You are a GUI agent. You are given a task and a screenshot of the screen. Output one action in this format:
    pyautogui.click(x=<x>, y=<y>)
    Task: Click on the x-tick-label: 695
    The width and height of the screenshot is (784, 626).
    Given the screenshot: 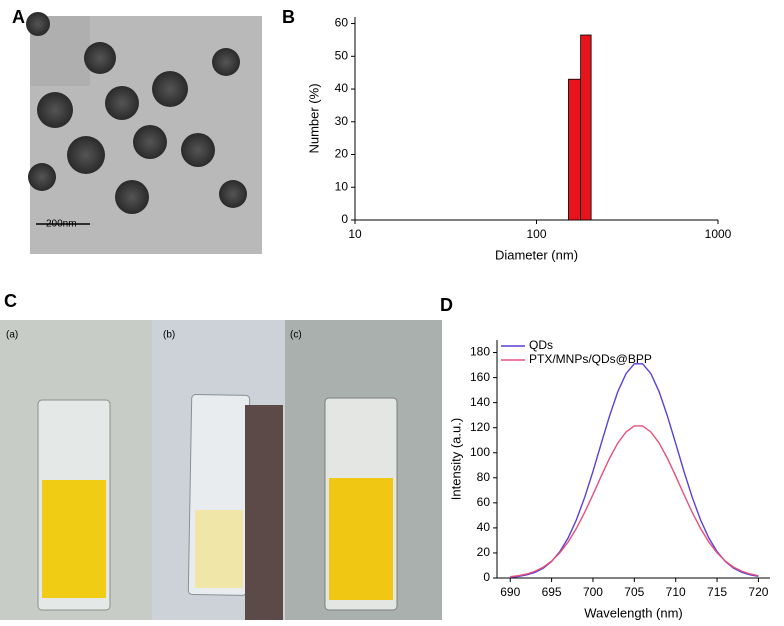 What is the action you would take?
    pyautogui.click(x=552, y=592)
    